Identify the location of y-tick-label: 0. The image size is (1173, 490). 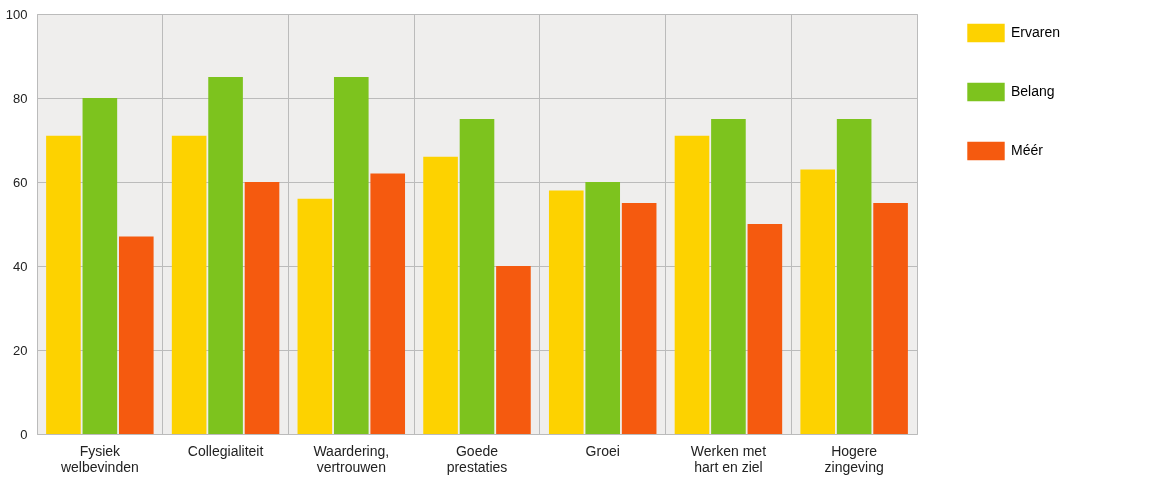
(24, 434).